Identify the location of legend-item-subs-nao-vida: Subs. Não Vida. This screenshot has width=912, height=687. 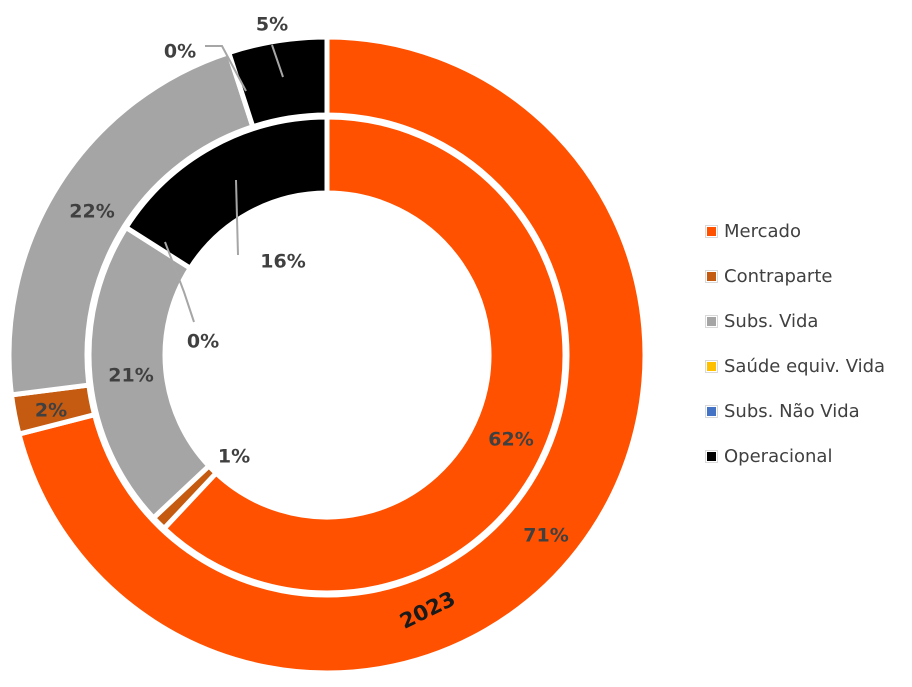
(795, 411).